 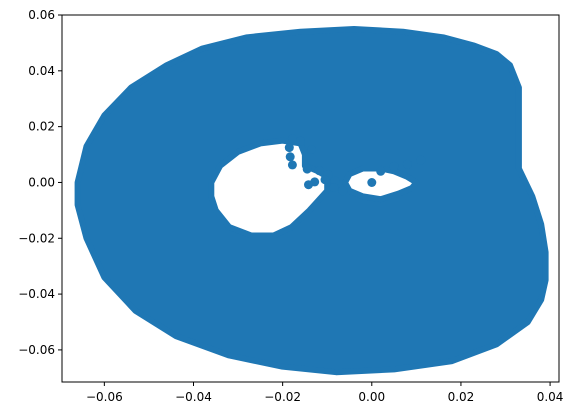 What do you see at coordinates (104, 397) in the screenshot?
I see `x-tick-label: −0.06` at bounding box center [104, 397].